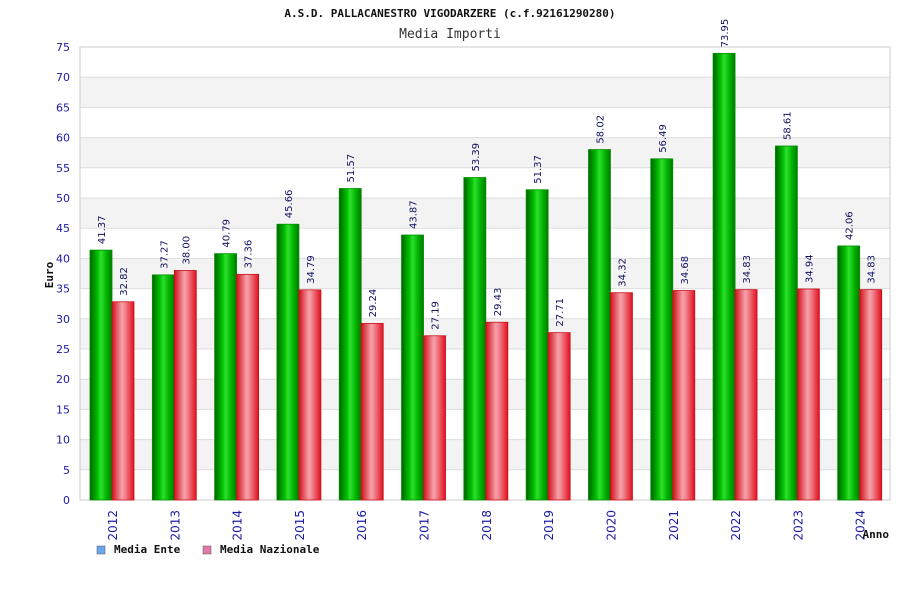  What do you see at coordinates (725, 33) in the screenshot?
I see `data-label: 73.95` at bounding box center [725, 33].